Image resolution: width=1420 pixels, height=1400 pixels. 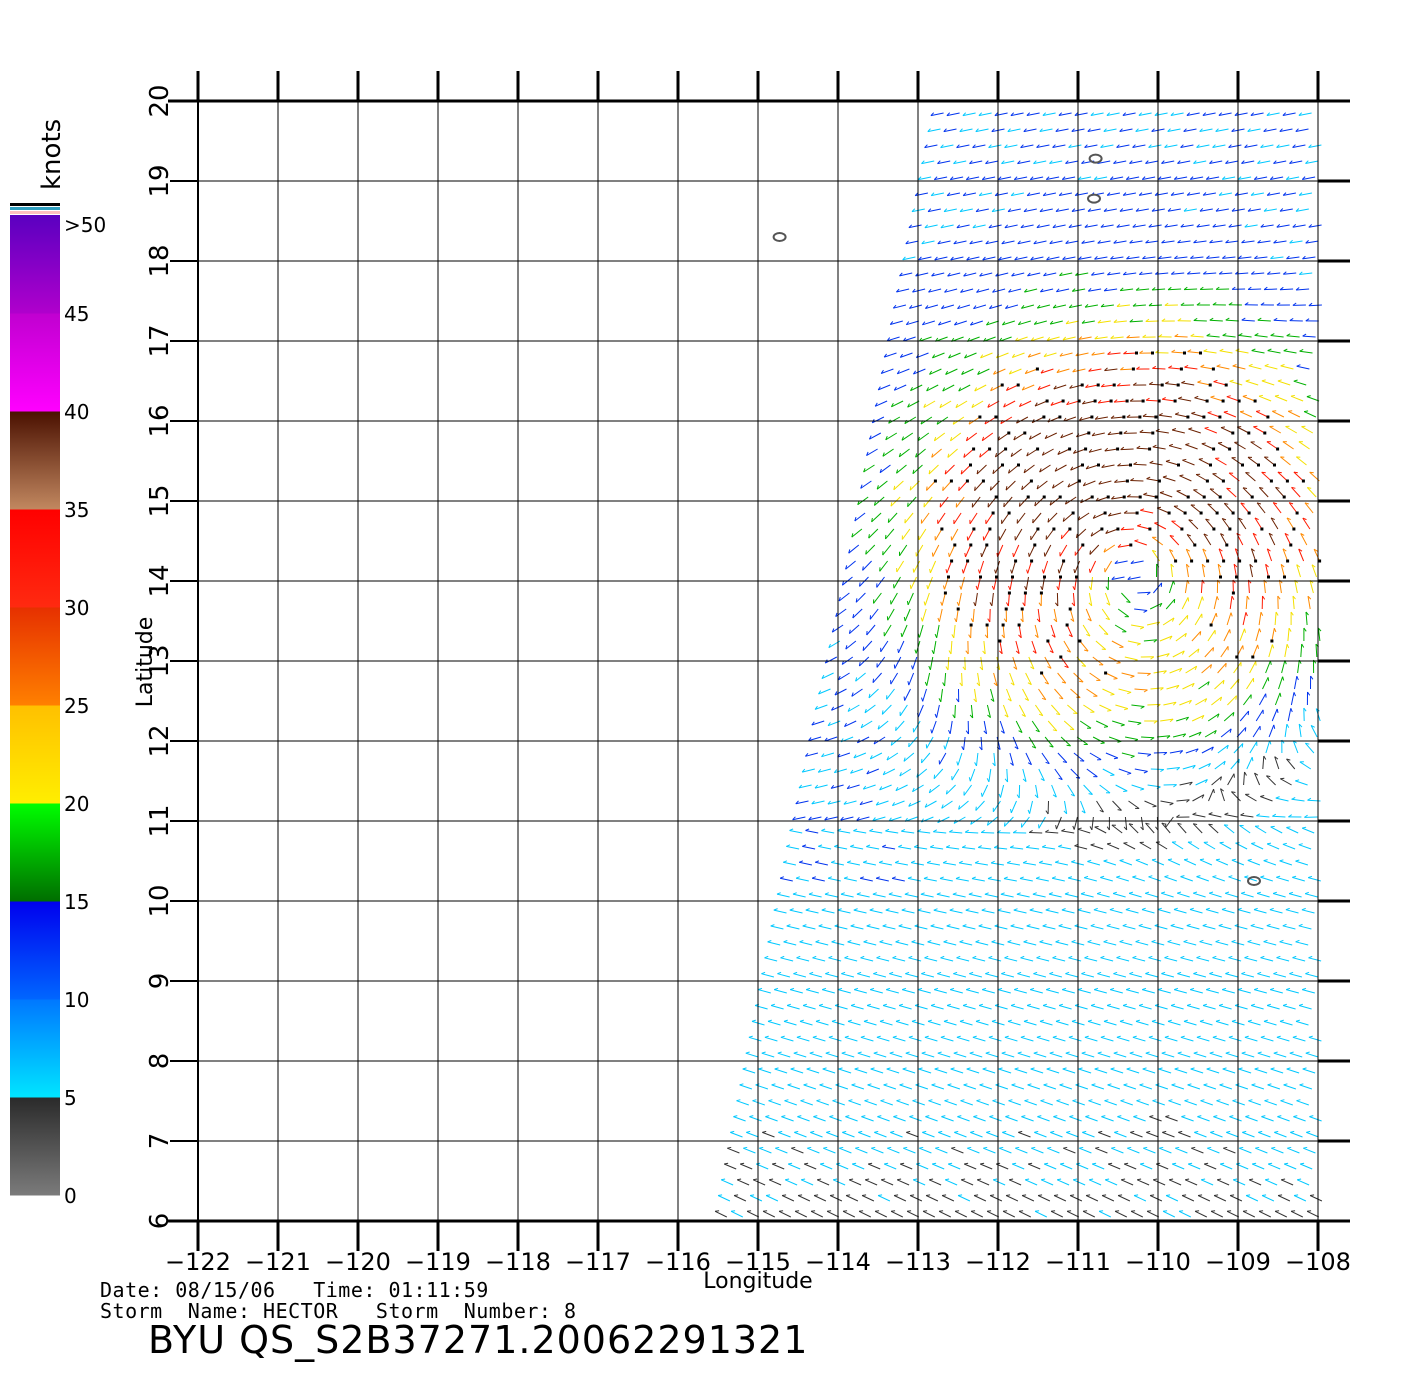 I want to click on lat-tick-label: 14, so click(x=160, y=580).